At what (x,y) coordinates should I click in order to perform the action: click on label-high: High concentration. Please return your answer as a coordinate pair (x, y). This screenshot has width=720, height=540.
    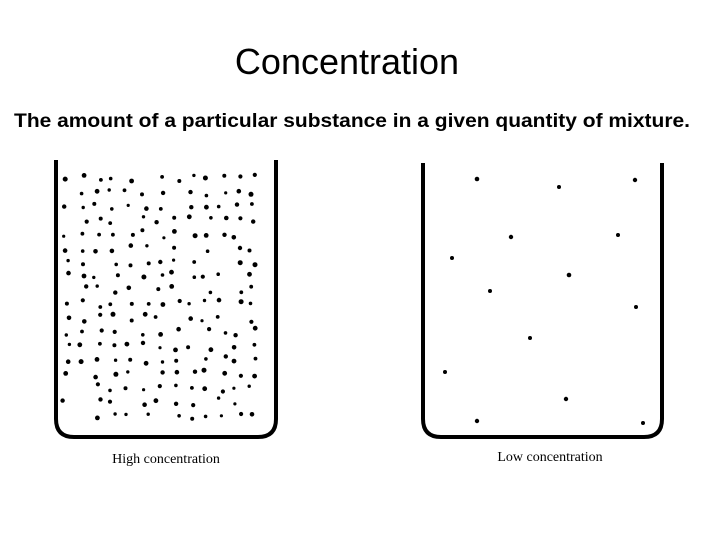
    Looking at the image, I should click on (166, 459).